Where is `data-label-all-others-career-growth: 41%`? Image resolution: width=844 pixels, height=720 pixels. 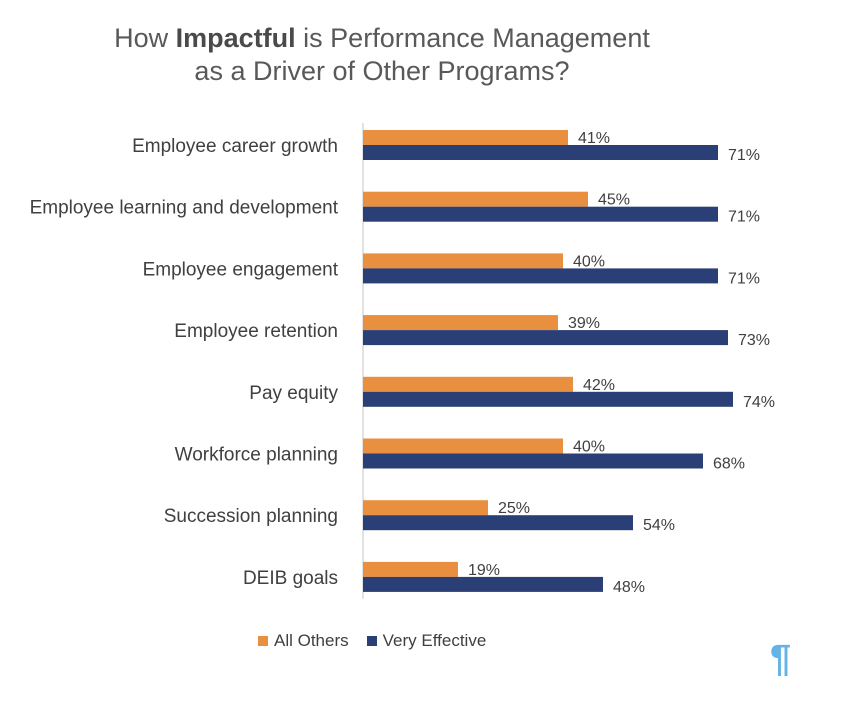 data-label-all-others-career-growth: 41% is located at coordinates (594, 138).